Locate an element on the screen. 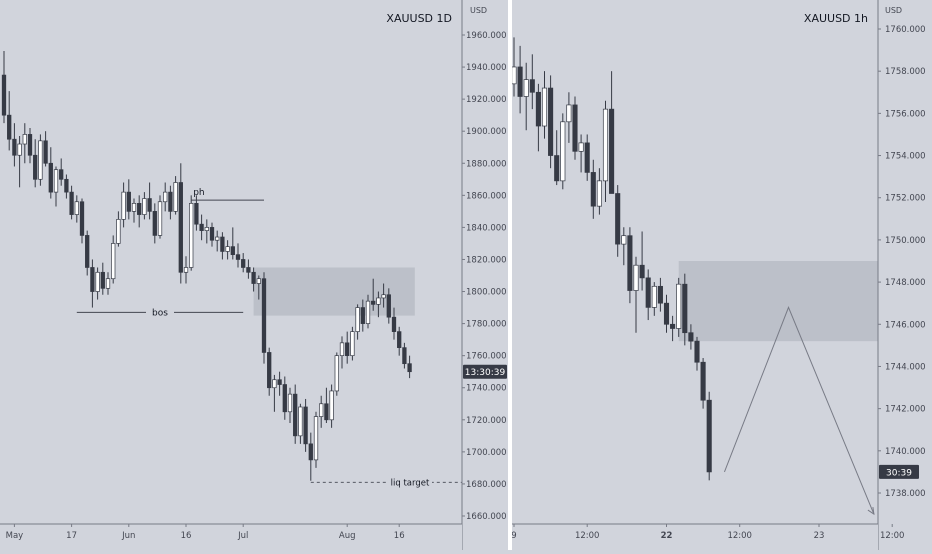 This screenshot has height=554, width=932. supply-zone is located at coordinates (778, 301).